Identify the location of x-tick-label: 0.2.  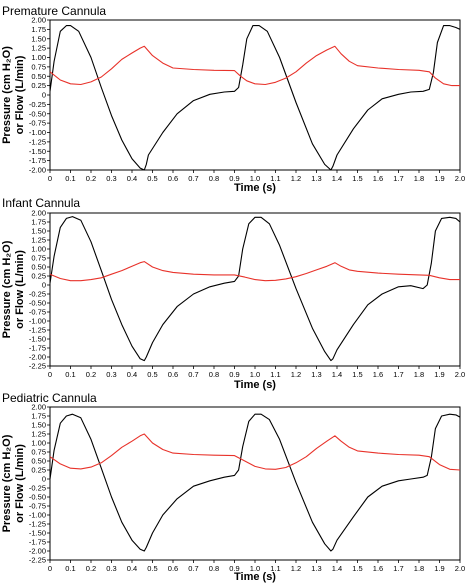
(91, 568).